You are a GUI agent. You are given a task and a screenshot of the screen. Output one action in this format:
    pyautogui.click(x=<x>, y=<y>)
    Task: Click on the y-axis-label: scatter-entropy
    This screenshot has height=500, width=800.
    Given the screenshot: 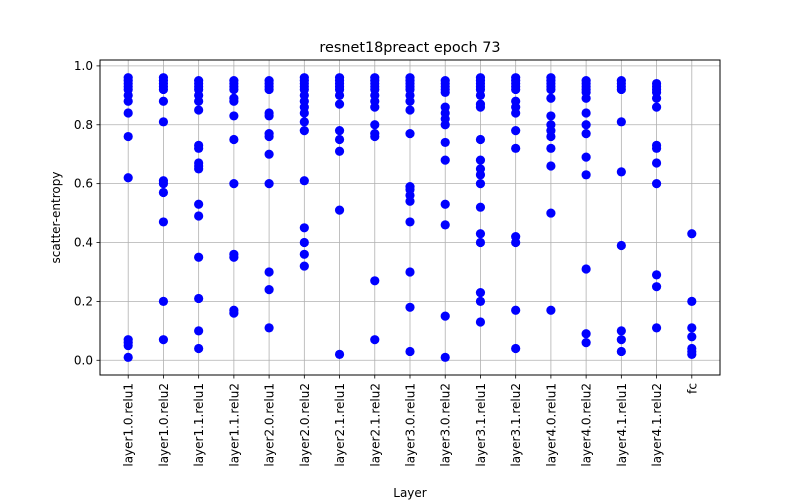 What is the action you would take?
    pyautogui.click(x=56, y=218)
    